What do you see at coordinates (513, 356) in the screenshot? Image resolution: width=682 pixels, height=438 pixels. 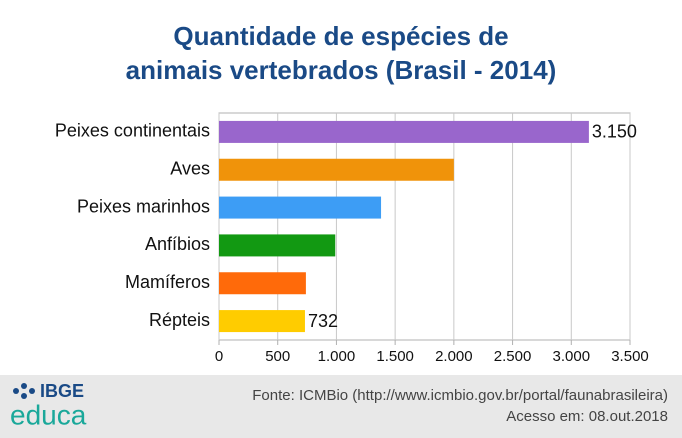 I see `x-tick-label: 2.500` at bounding box center [513, 356].